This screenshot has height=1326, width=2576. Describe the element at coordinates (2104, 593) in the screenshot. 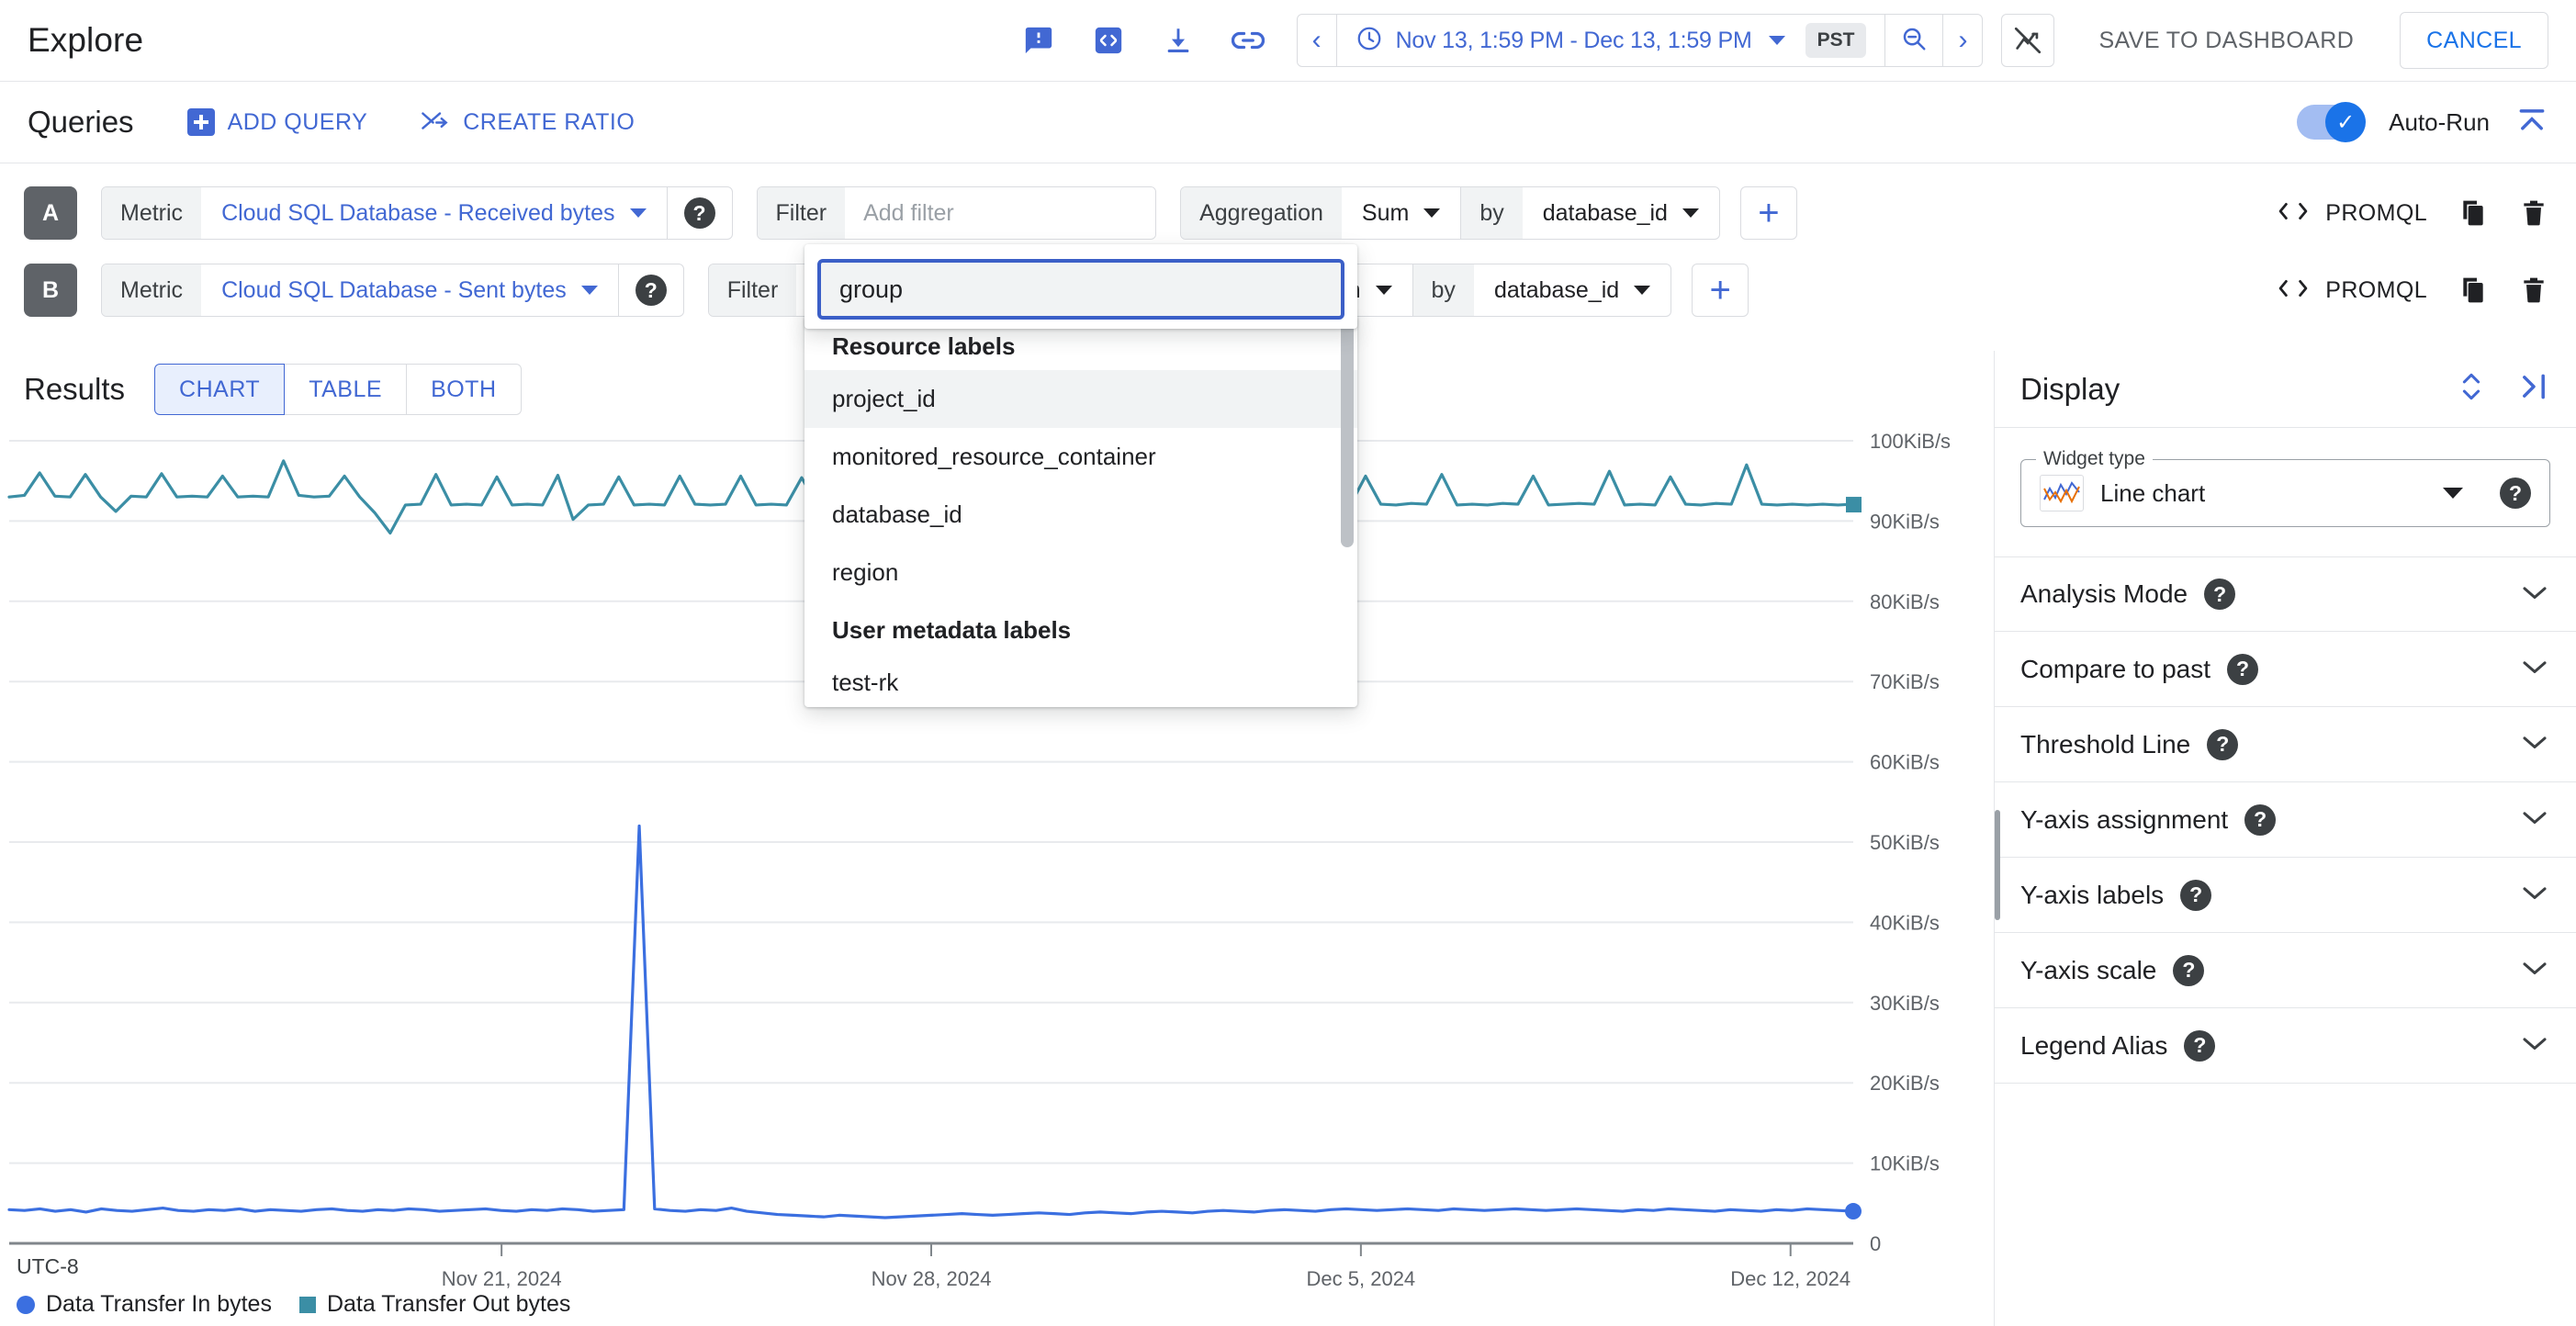

I see `section-label: Analysis Mode` at that location.